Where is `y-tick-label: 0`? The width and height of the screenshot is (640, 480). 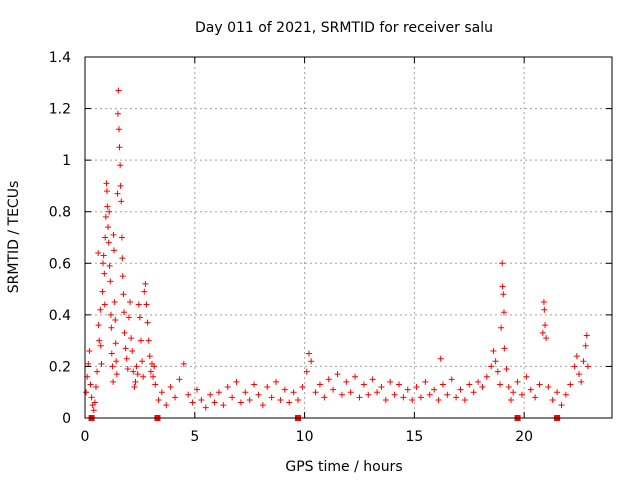
y-tick-label: 0 is located at coordinates (66, 419).